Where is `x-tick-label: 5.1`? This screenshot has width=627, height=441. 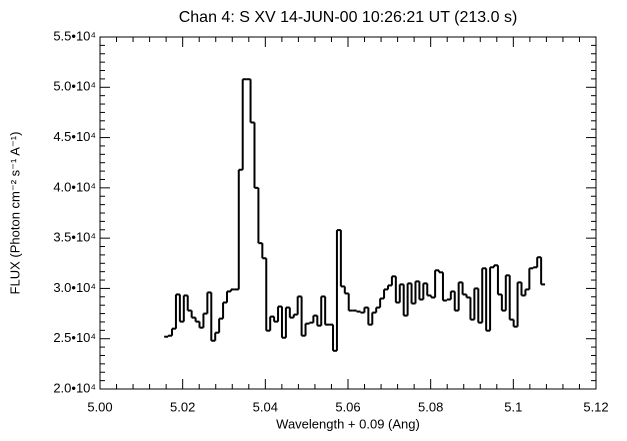
x-tick-label: 5.1 is located at coordinates (513, 406).